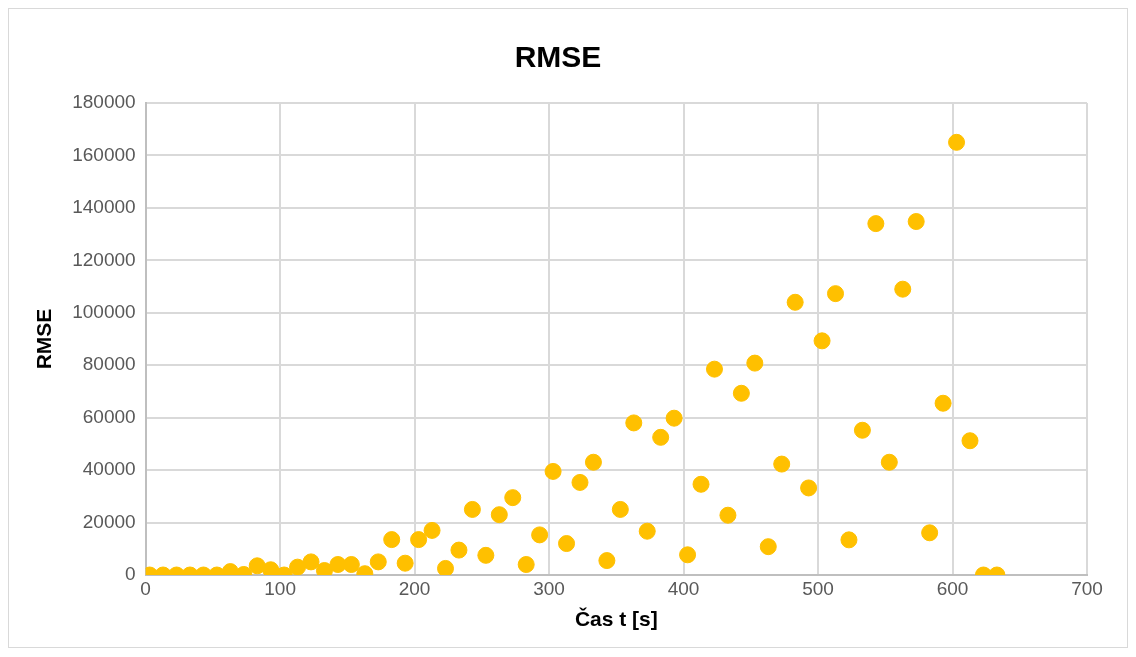 The width and height of the screenshot is (1136, 657). Describe the element at coordinates (130, 574) in the screenshot. I see `y-tick-label: 0` at that location.